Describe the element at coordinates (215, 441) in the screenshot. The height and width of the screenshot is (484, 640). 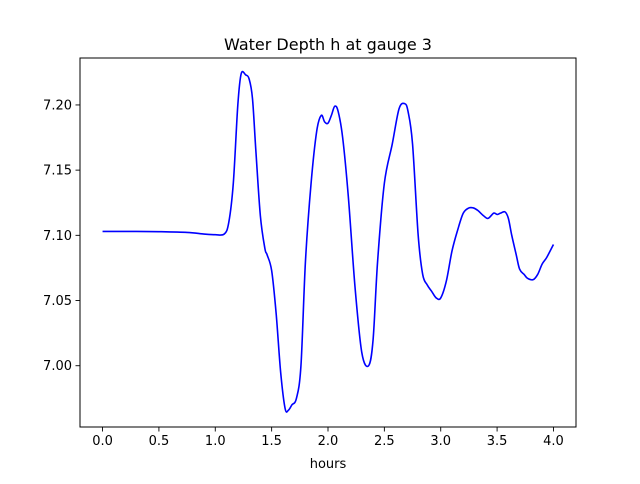
I see `x-tick-label: 1.0` at that location.